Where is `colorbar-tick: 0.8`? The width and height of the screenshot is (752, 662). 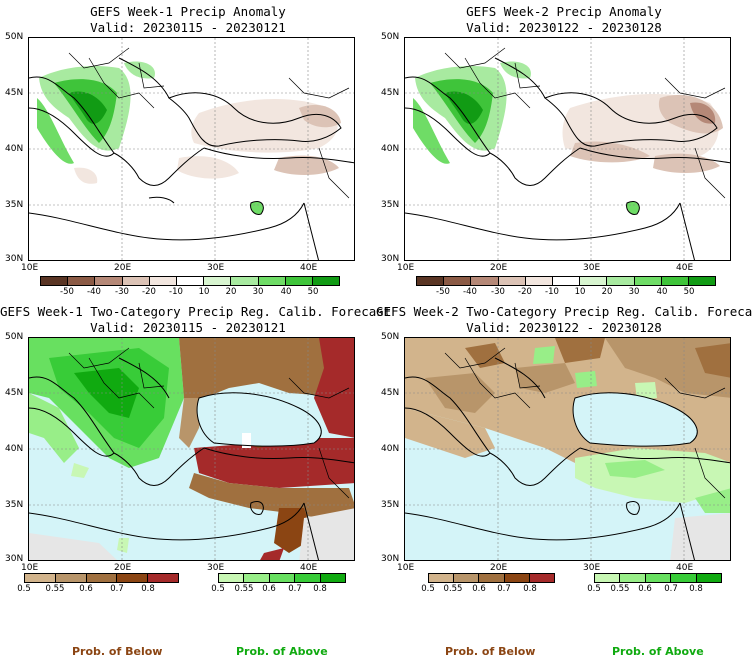 colorbar-tick: 0.8 is located at coordinates (148, 589).